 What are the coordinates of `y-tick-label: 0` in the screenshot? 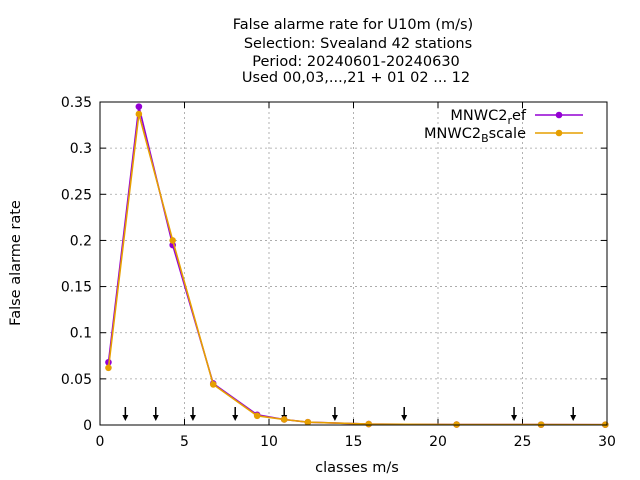 It's located at (87, 426).